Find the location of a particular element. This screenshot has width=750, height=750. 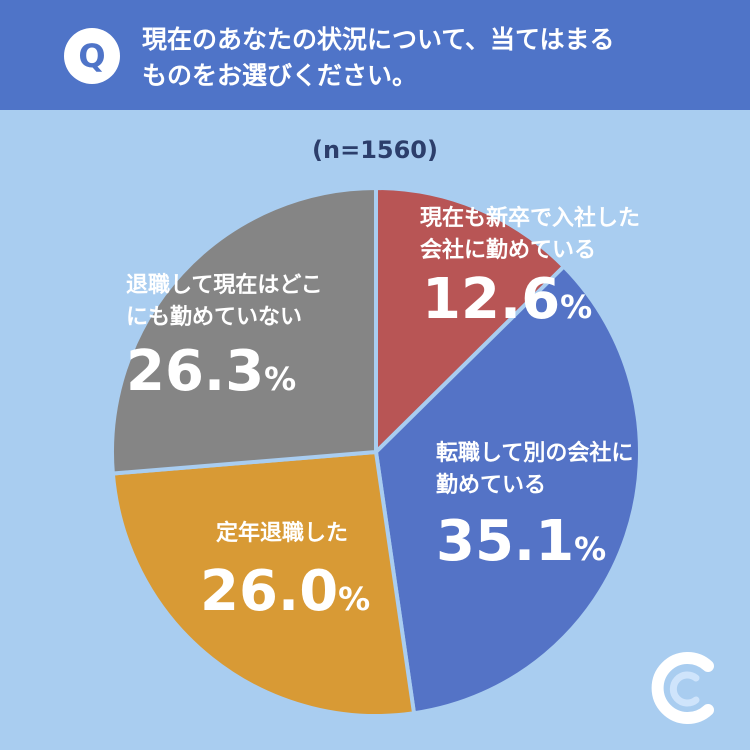

slice-value-0: 12.6% is located at coordinates (507, 299).